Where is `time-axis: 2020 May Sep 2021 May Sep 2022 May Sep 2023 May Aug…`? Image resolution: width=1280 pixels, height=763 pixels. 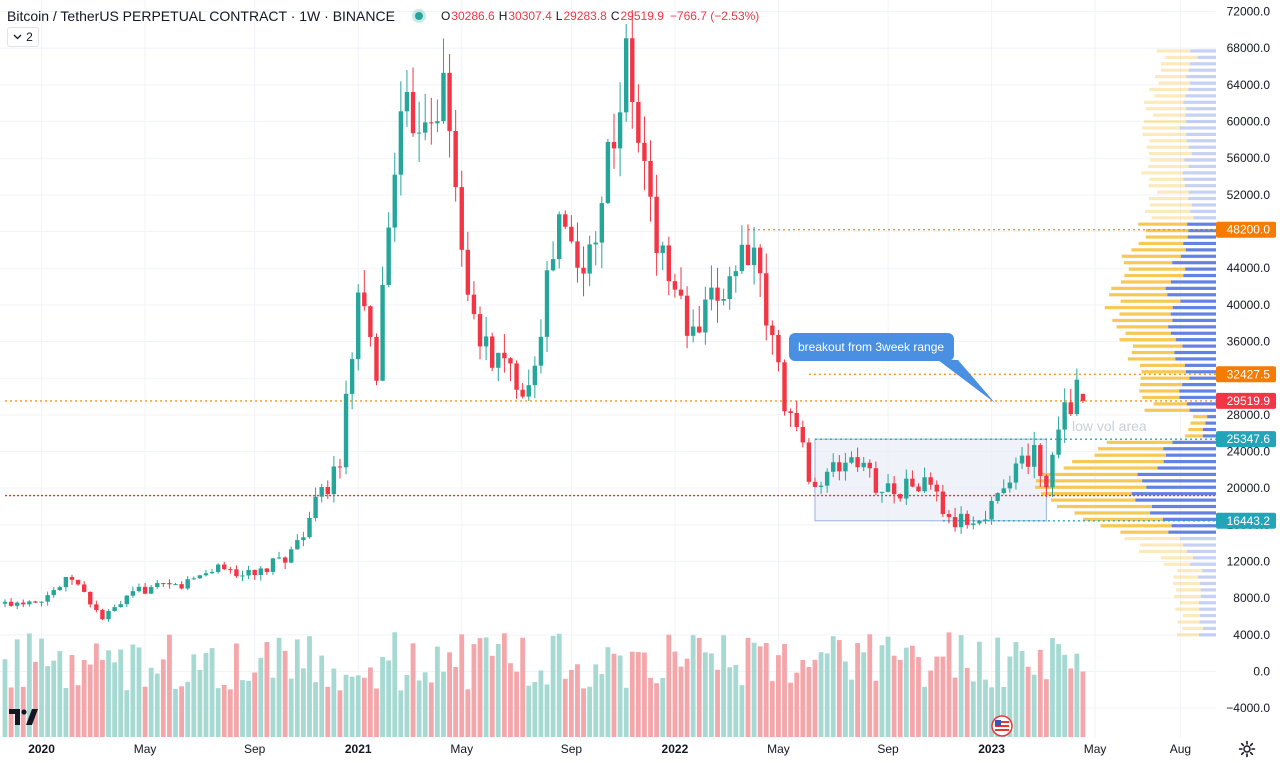
time-axis: 2020 May Sep 2021 May Sep 2022 May Sep 2023 May Aug… is located at coordinates (654, 749).